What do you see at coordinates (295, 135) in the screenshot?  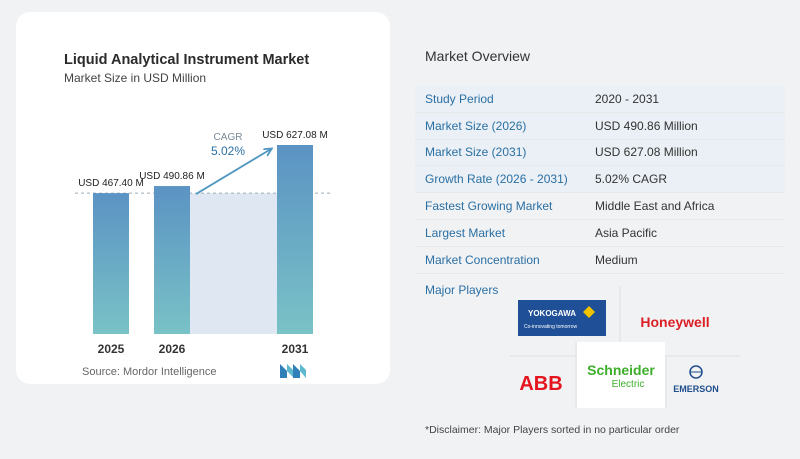 I see `bar-value-label: USD 627.08 M` at bounding box center [295, 135].